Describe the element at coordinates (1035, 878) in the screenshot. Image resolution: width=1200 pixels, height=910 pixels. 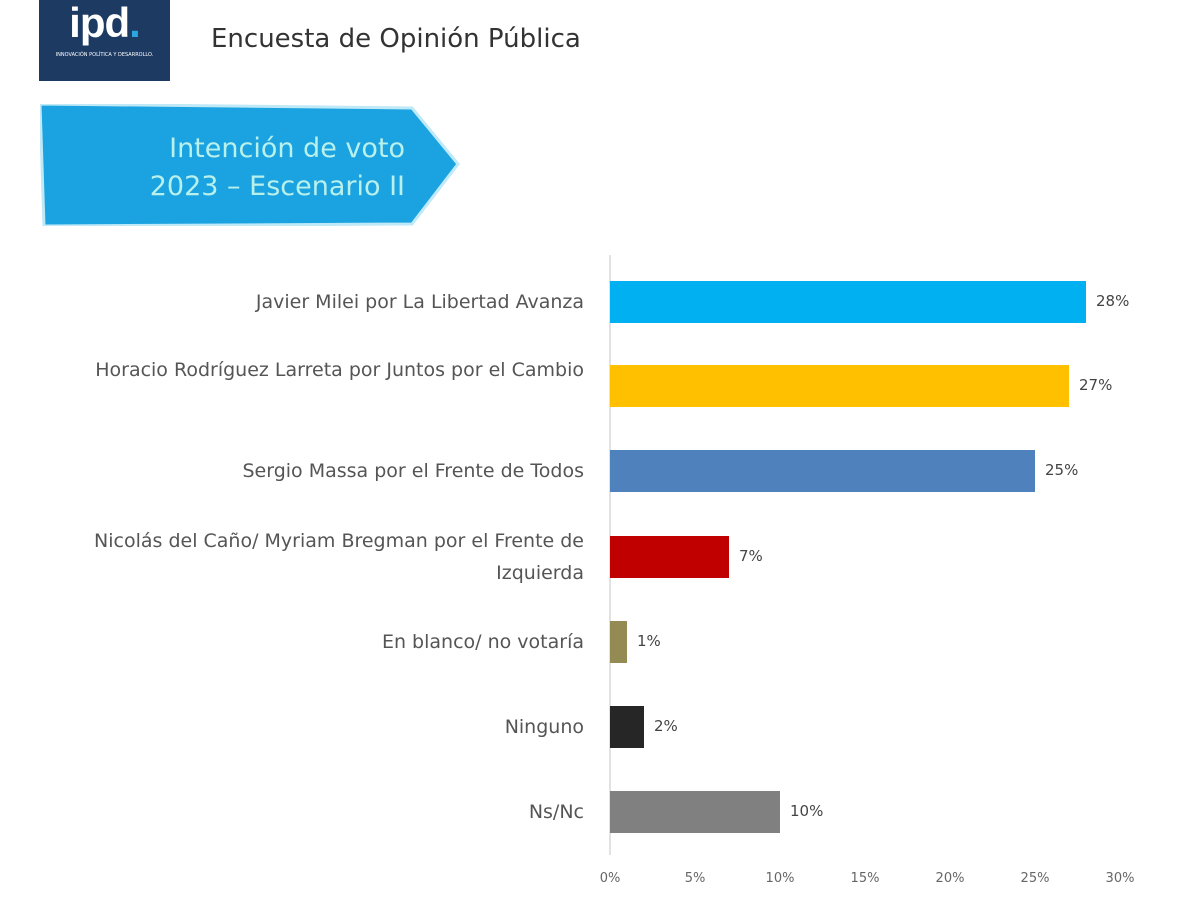
I see `x-tick-label: 25%` at that location.